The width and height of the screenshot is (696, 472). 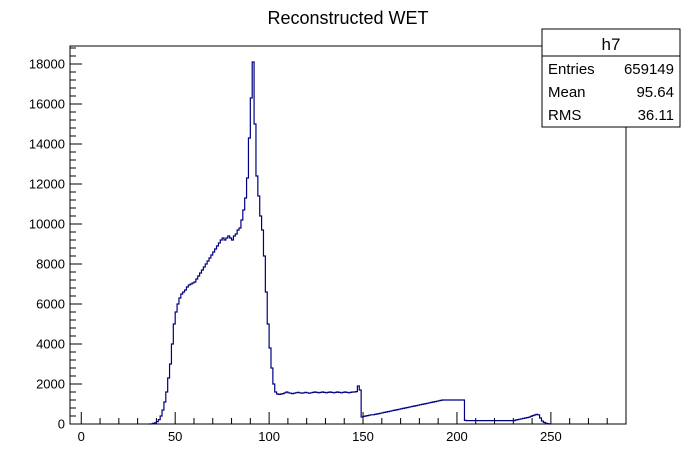 What do you see at coordinates (347, 18) in the screenshot?
I see `chart-title: Reconstructed WET` at bounding box center [347, 18].